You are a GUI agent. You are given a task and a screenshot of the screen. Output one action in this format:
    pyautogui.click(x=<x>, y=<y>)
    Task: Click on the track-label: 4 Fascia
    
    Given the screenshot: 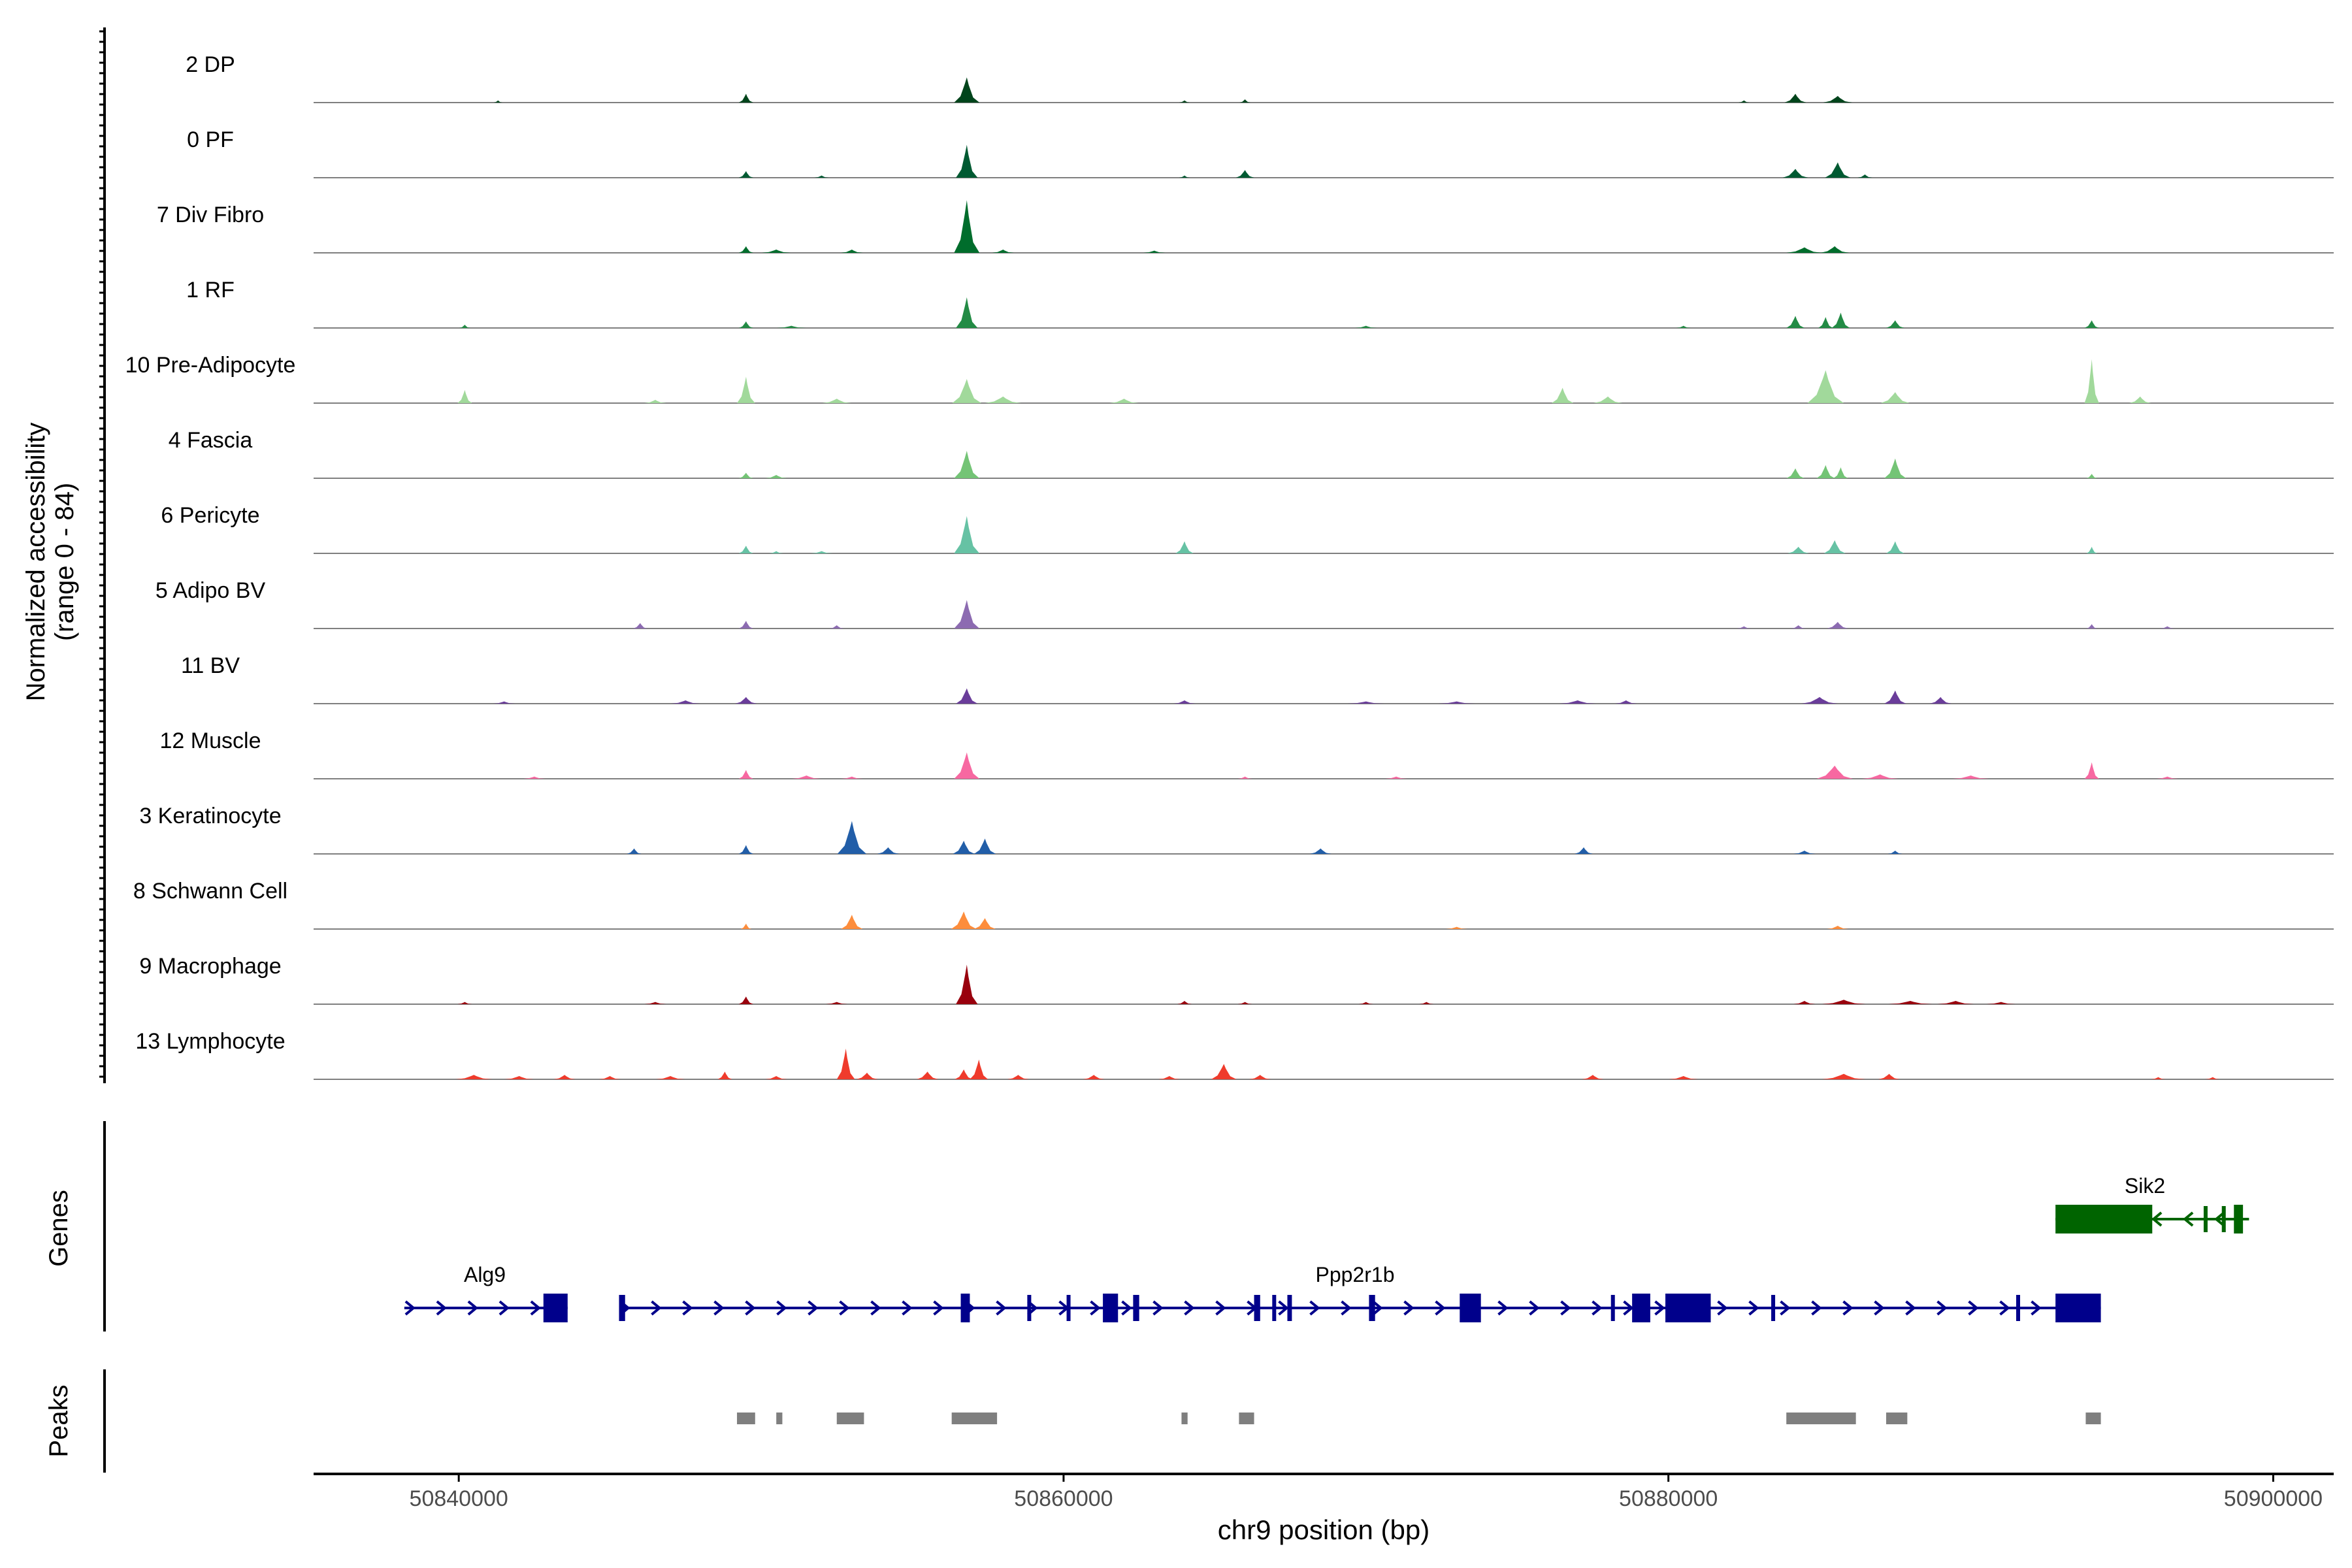 What is the action you would take?
    pyautogui.click(x=211, y=440)
    